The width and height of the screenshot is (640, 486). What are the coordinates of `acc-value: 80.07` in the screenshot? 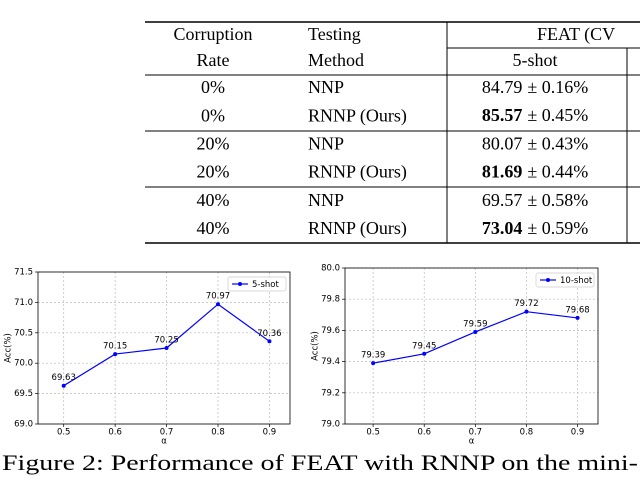 It's located at (502, 144).